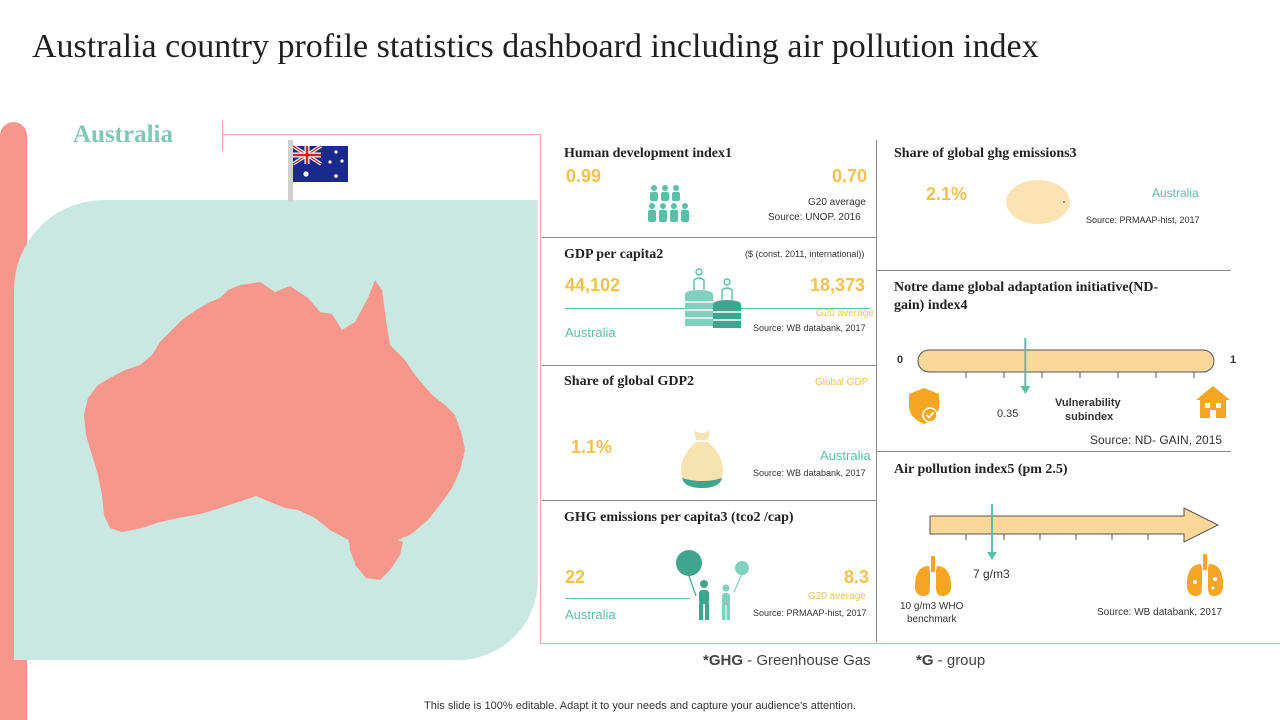 Image resolution: width=1280 pixels, height=720 pixels. I want to click on air-pollution-arrow-scale, so click(1074, 532).